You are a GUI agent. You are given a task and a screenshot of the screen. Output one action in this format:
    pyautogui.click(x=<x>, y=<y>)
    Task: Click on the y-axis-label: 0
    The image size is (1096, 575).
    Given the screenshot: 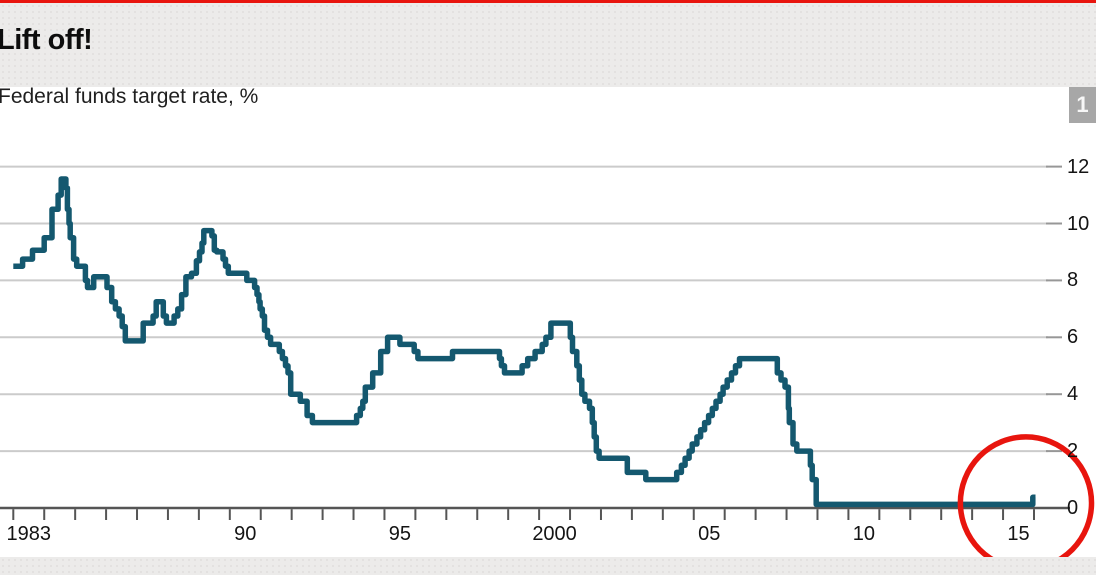 What is the action you would take?
    pyautogui.click(x=1073, y=508)
    